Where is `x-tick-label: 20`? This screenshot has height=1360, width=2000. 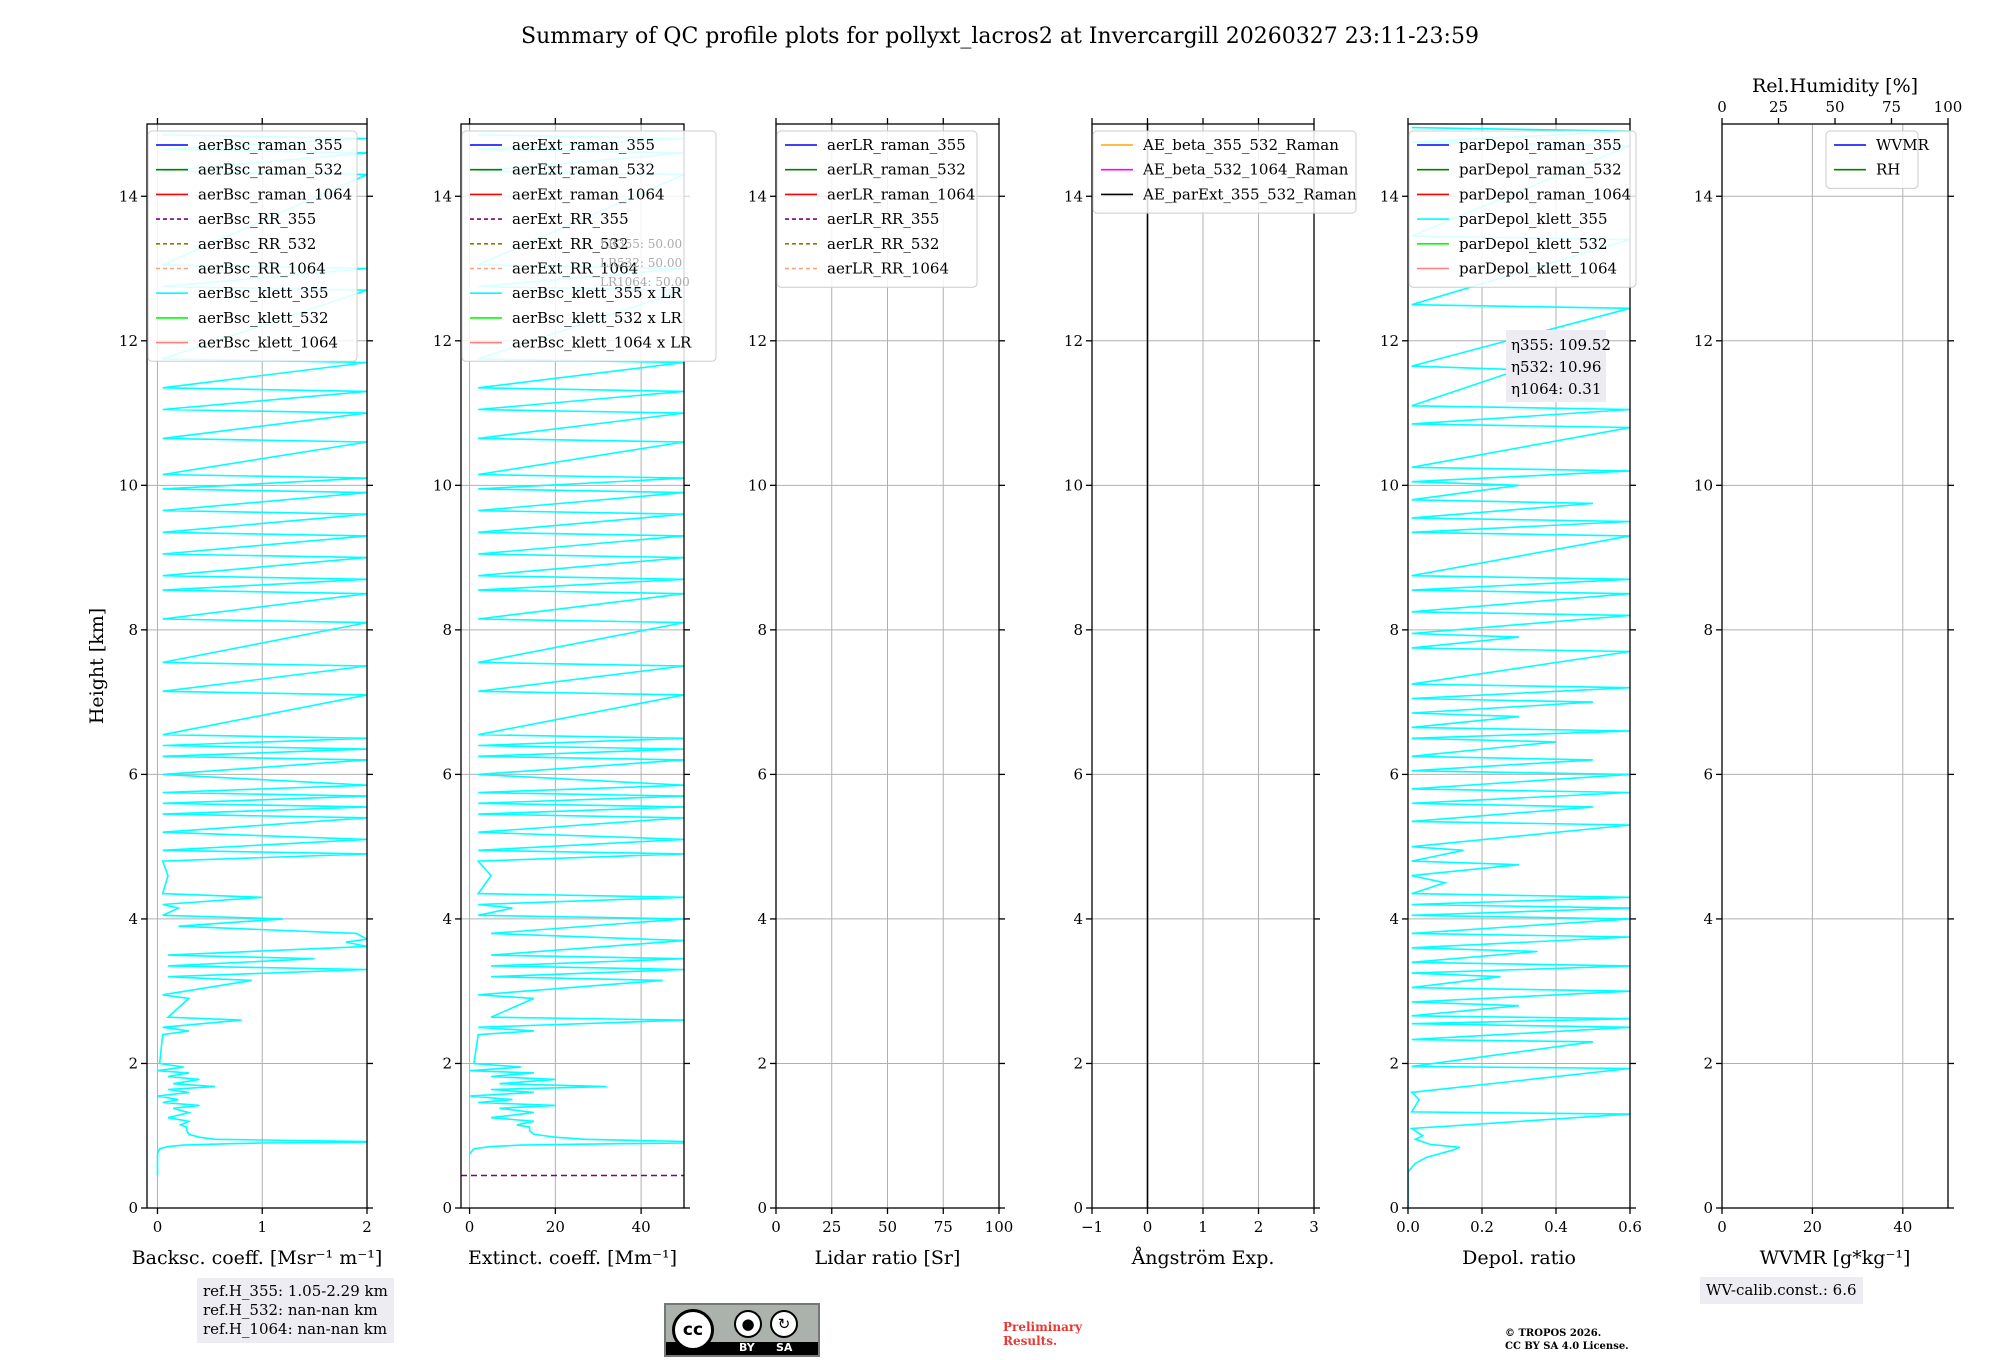 x-tick-label: 20 is located at coordinates (555, 1227).